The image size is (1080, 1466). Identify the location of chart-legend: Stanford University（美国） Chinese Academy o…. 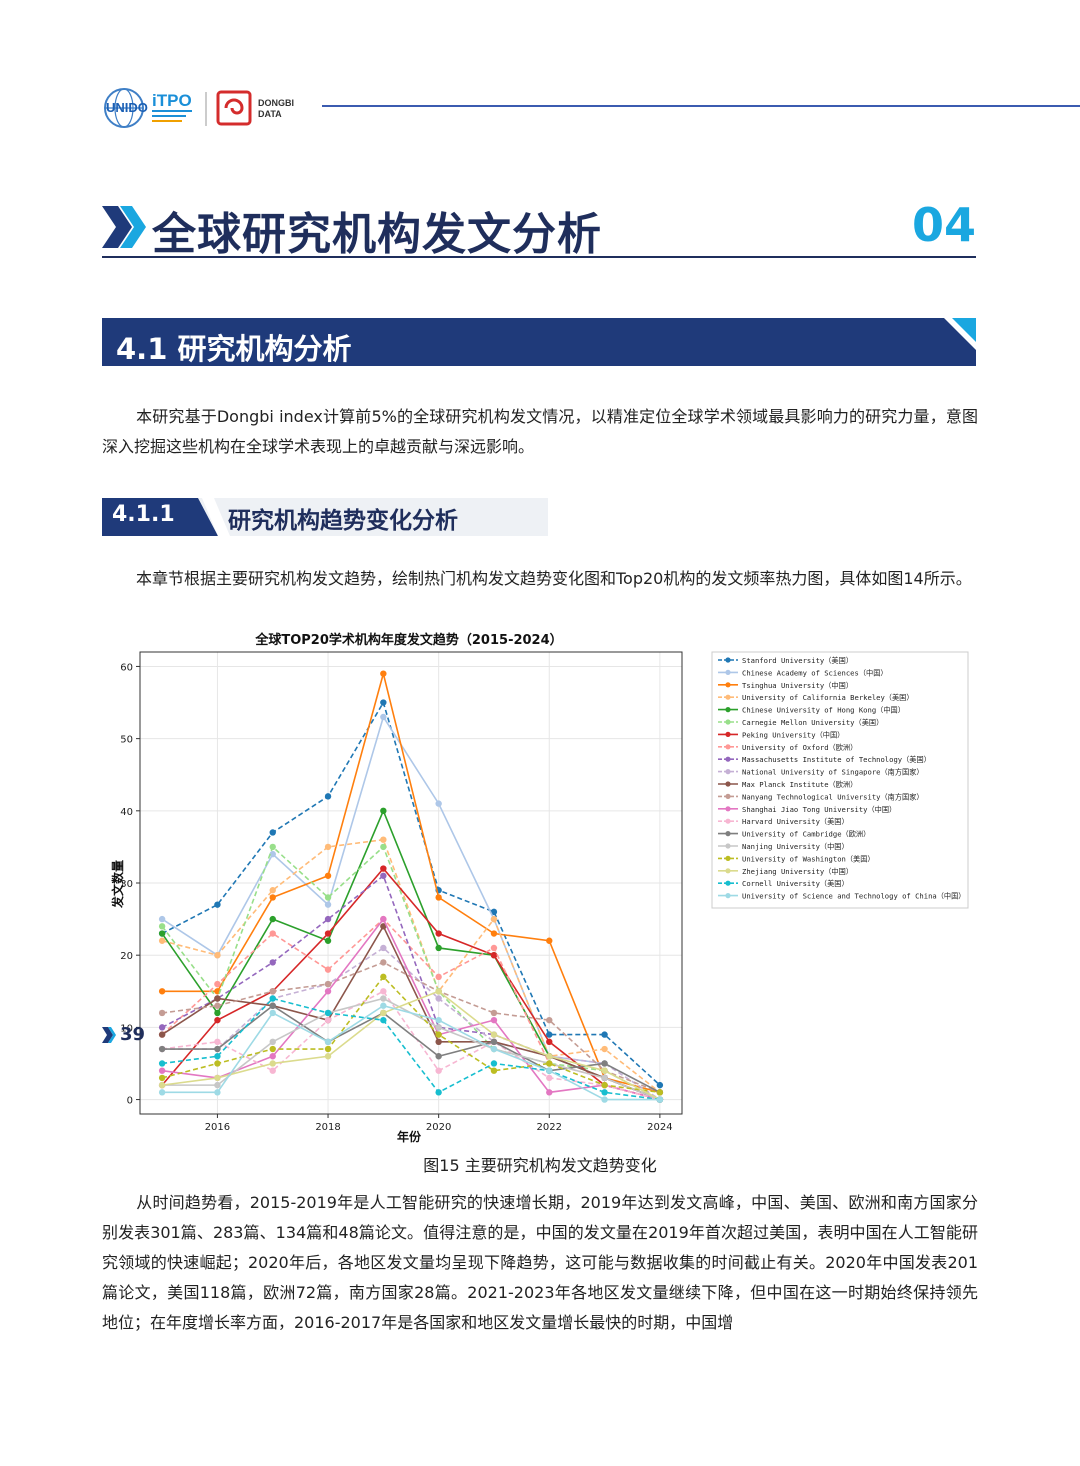
(840, 780).